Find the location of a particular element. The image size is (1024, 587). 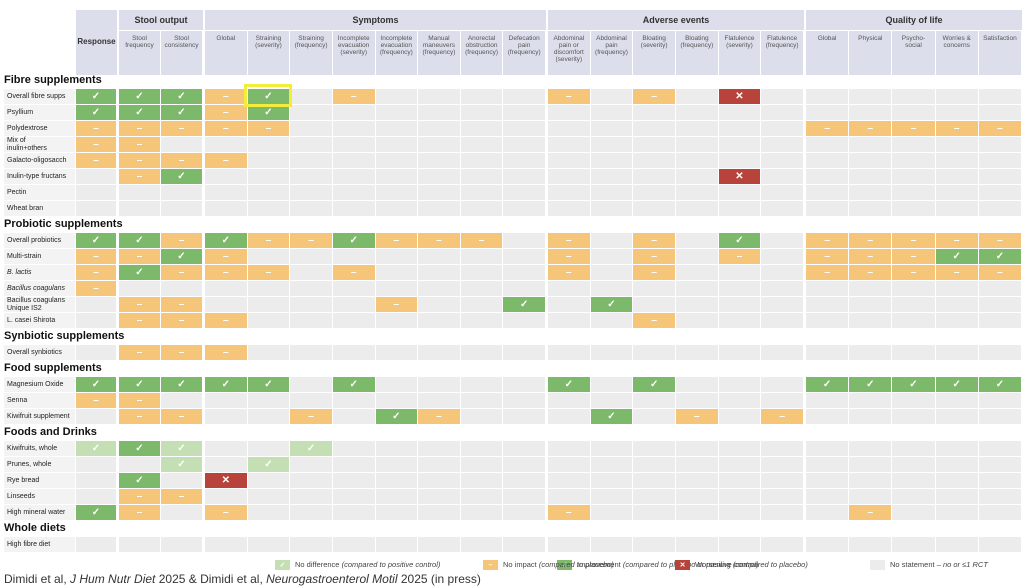

column-header-line: (frequency) is located at coordinates (524, 52).